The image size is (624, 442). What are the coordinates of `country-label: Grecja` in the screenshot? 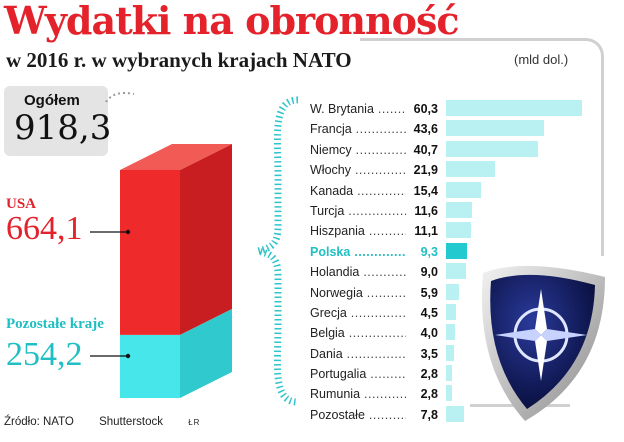 It's located at (358, 313).